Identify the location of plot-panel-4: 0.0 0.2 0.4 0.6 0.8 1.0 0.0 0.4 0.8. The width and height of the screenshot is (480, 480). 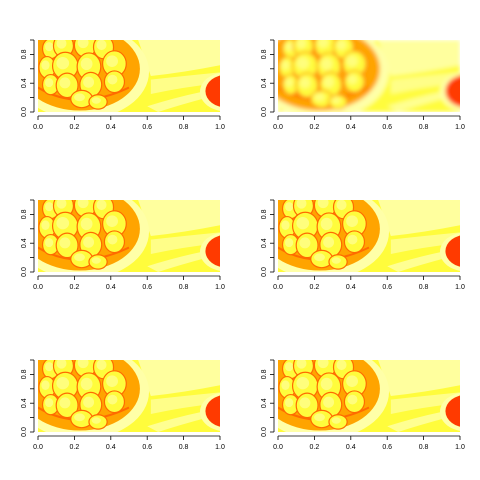
(363, 245).